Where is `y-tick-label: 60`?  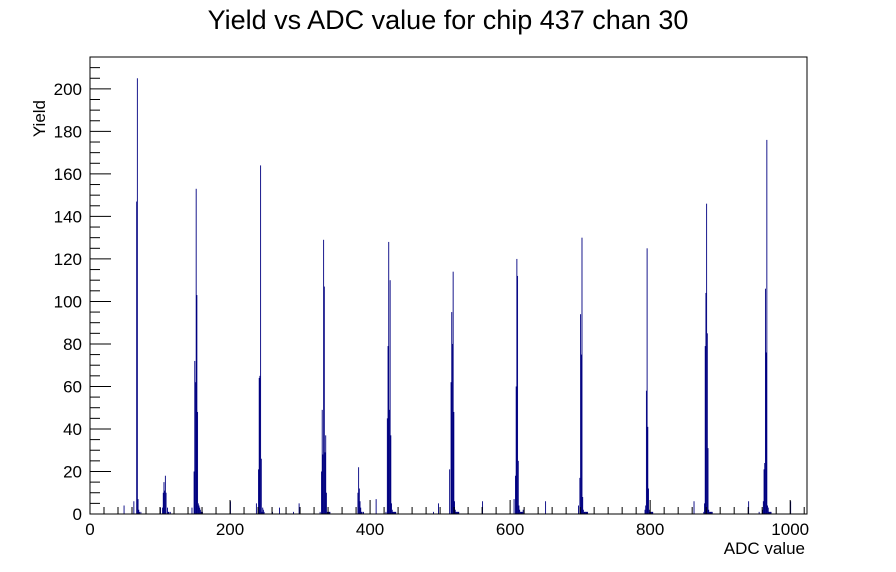 y-tick-label: 60 is located at coordinates (72, 386).